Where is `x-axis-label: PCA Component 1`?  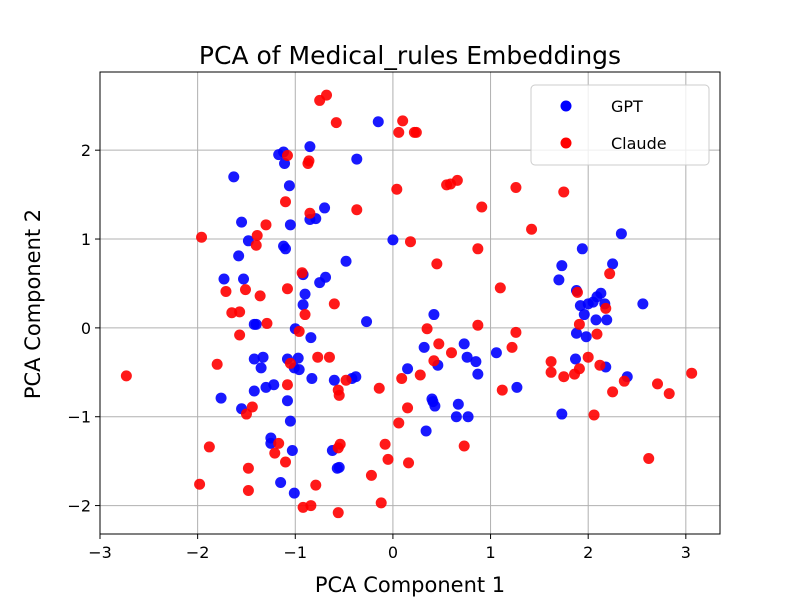 x-axis-label: PCA Component 1 is located at coordinates (410, 585).